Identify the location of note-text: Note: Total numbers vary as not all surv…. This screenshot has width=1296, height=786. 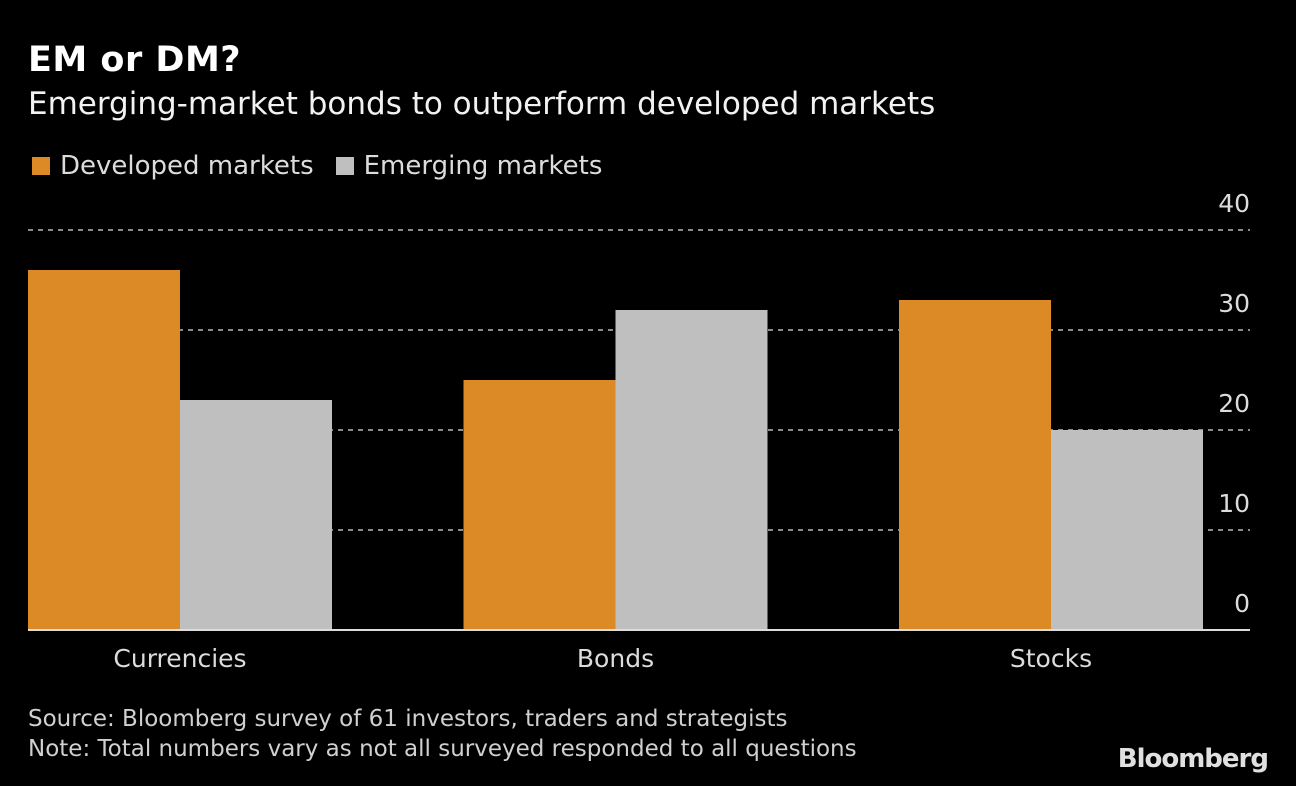
(442, 749).